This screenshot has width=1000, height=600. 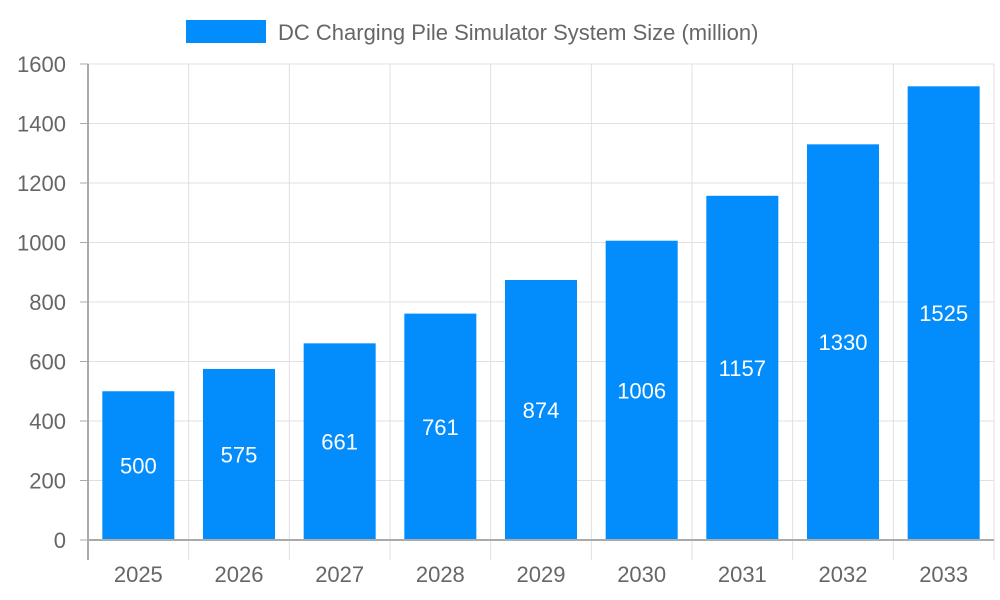 What do you see at coordinates (47, 362) in the screenshot?
I see `y-tick-label: 600` at bounding box center [47, 362].